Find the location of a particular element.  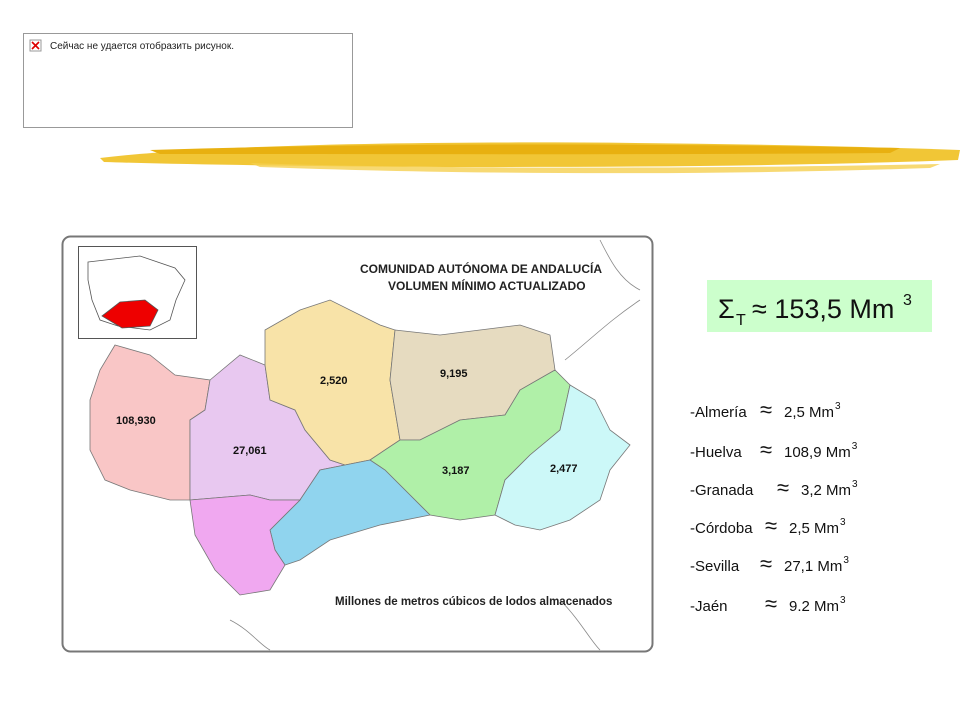

broken-image-text: Сейчас не удается отобразить рисунок. is located at coordinates (142, 46).